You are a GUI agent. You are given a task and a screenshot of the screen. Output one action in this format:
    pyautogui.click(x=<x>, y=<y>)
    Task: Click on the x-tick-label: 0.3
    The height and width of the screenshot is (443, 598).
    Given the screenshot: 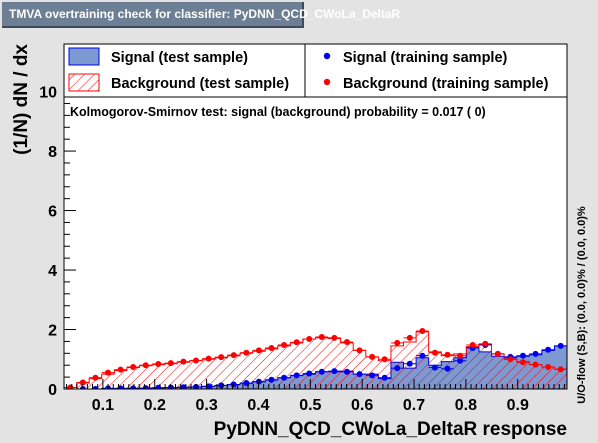 What is the action you would take?
    pyautogui.click(x=206, y=405)
    